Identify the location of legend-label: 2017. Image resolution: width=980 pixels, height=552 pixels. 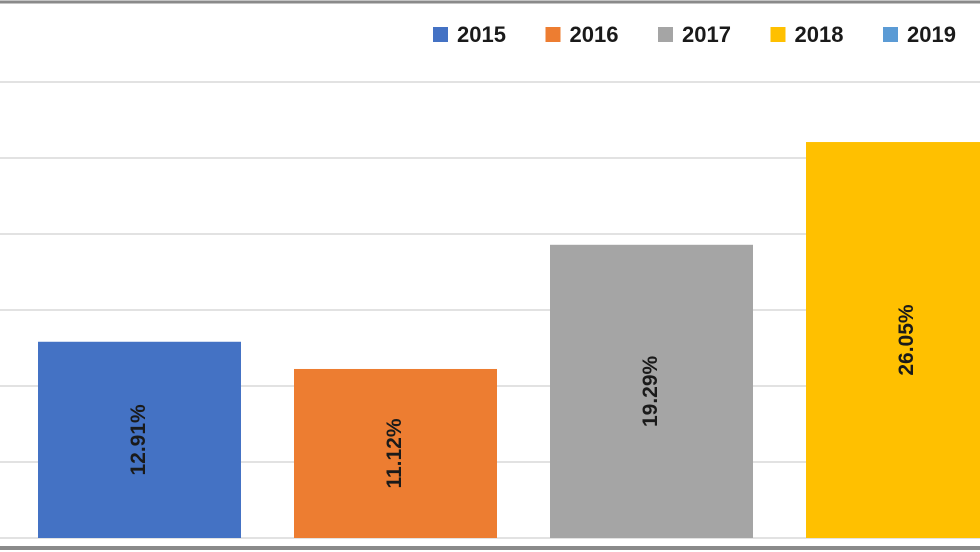
(706, 34).